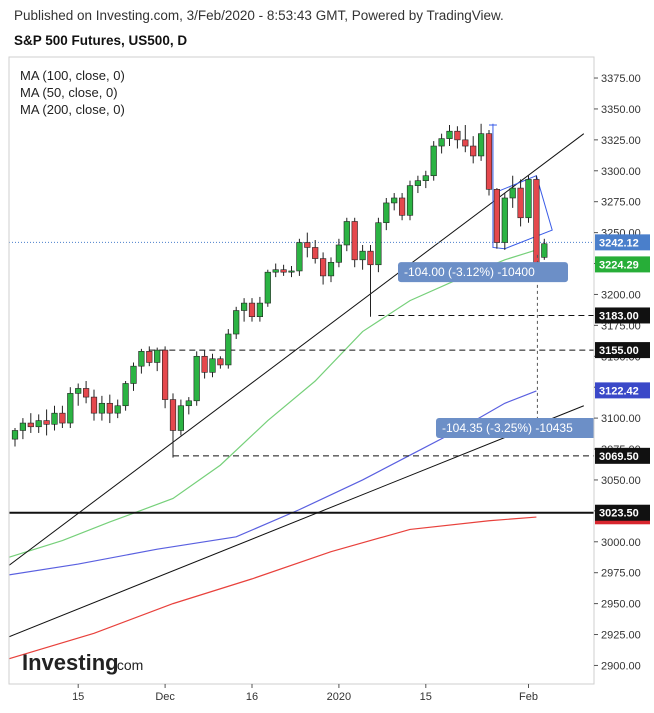 Image resolution: width=654 pixels, height=713 pixels. Describe the element at coordinates (619, 391) in the screenshot. I see `price-badge-label: 3122.42` at that location.